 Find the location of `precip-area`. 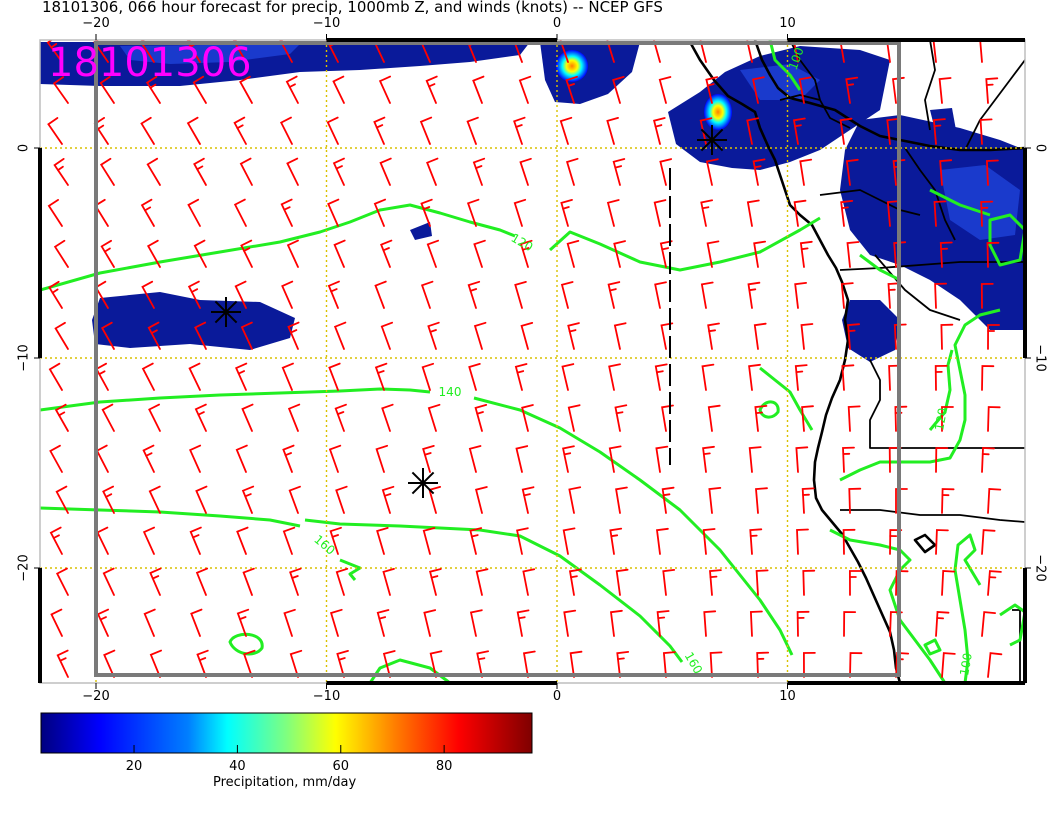

precip-area is located at coordinates (943, 121).